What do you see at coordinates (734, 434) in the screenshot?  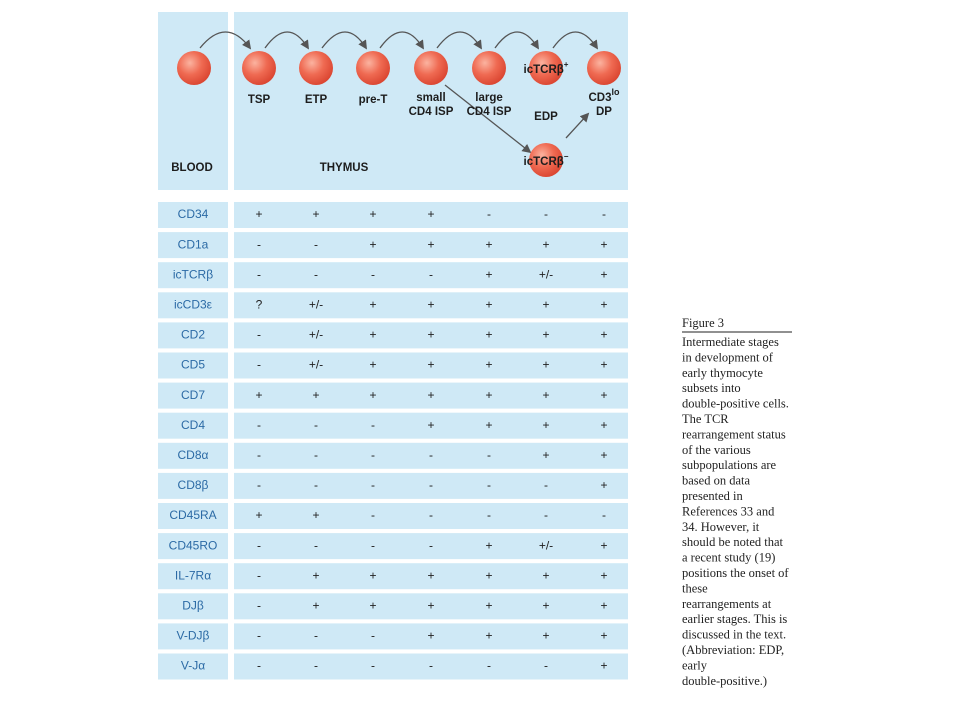 I see `caption-line: rearrangement status` at bounding box center [734, 434].